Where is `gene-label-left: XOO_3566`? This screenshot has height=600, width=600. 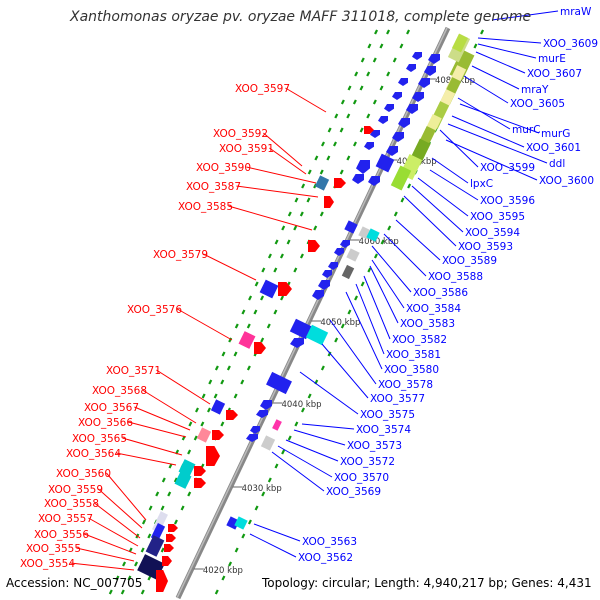 gene-label-left: XOO_3566 is located at coordinates (105, 423).